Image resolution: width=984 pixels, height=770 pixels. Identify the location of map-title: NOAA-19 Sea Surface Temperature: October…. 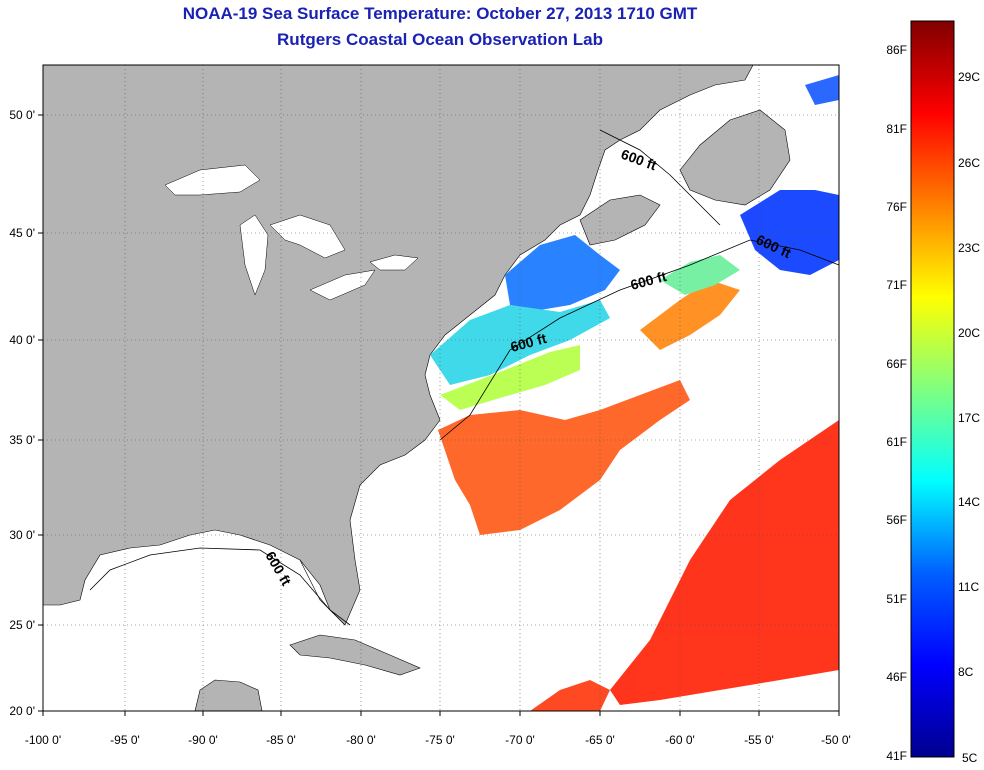
(440, 13).